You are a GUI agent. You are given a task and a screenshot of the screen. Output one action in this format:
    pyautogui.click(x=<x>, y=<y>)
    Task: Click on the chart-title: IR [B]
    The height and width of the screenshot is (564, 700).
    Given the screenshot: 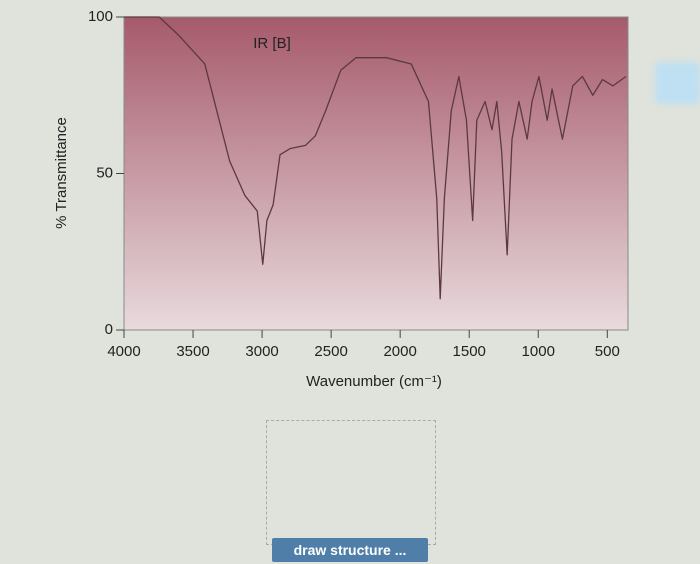 What is the action you would take?
    pyautogui.click(x=272, y=43)
    